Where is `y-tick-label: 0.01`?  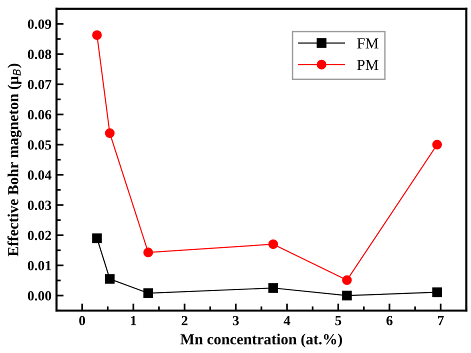 y-tick-label: 0.01 is located at coordinates (39, 265).